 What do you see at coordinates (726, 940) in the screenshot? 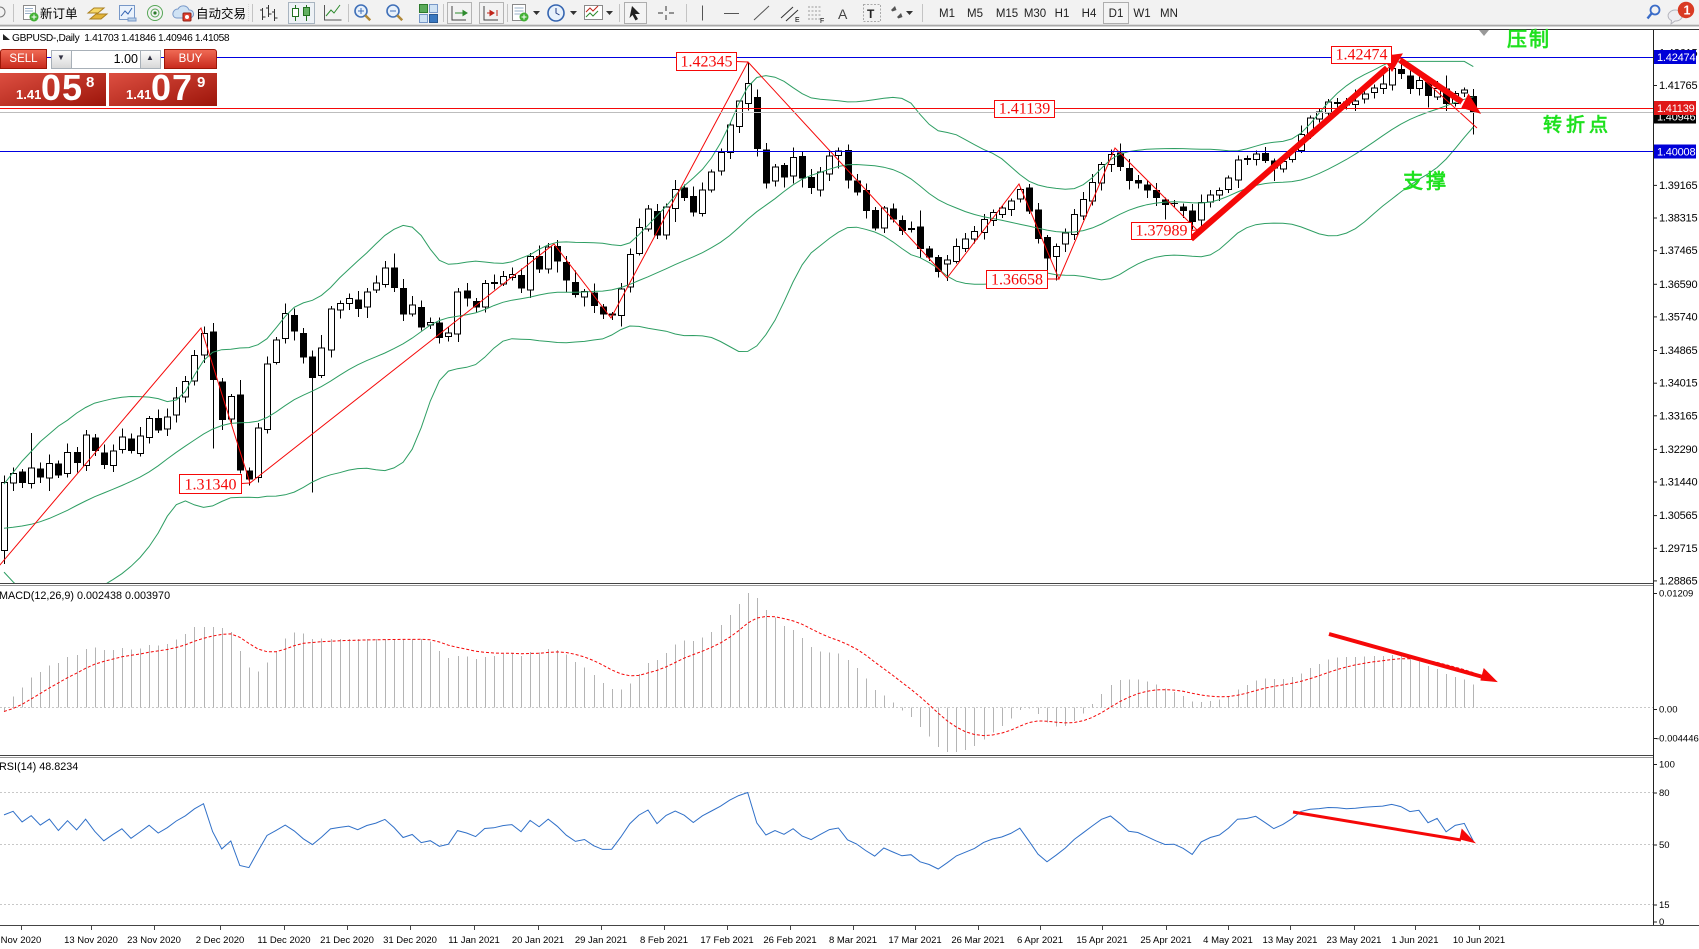
I see `svg-text: 17 Feb 2021` at bounding box center [726, 940].